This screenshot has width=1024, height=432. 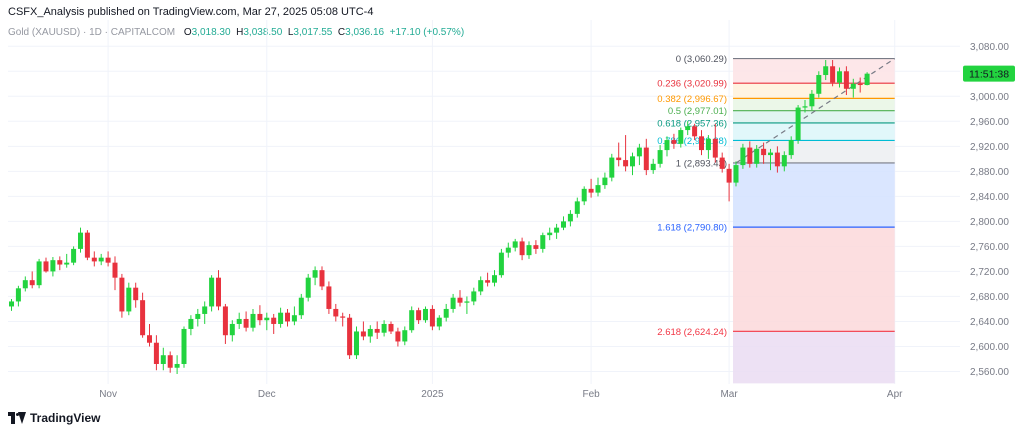 What do you see at coordinates (989, 322) in the screenshot?
I see `y-tick-label: 2,640.00` at bounding box center [989, 322].